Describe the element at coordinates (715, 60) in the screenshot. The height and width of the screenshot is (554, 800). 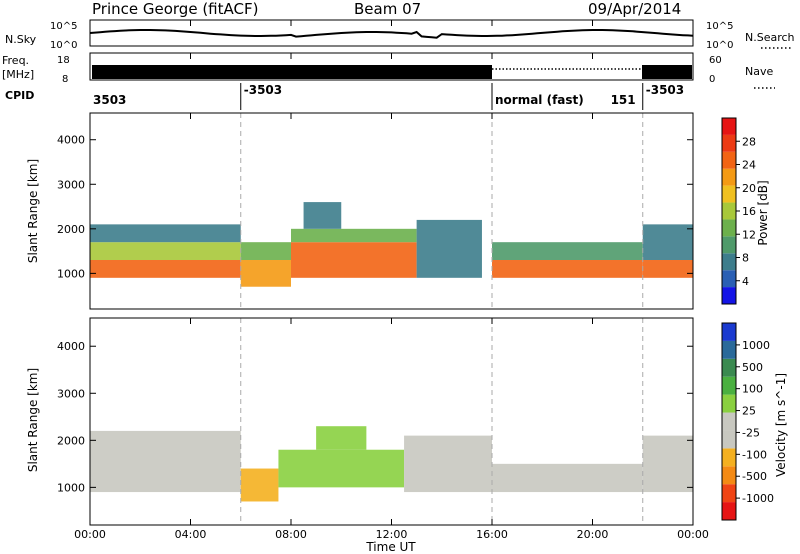
I see `nave-tick-high: 60` at that location.